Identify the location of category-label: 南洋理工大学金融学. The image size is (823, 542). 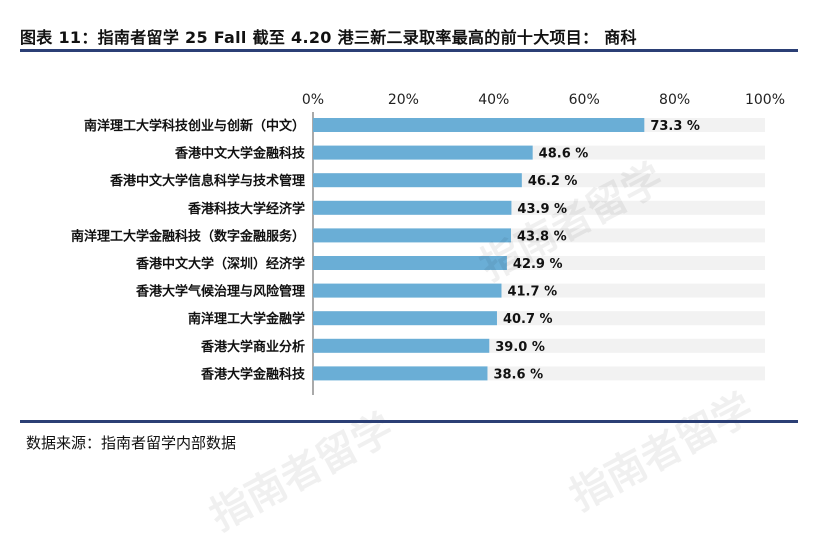
(246, 319).